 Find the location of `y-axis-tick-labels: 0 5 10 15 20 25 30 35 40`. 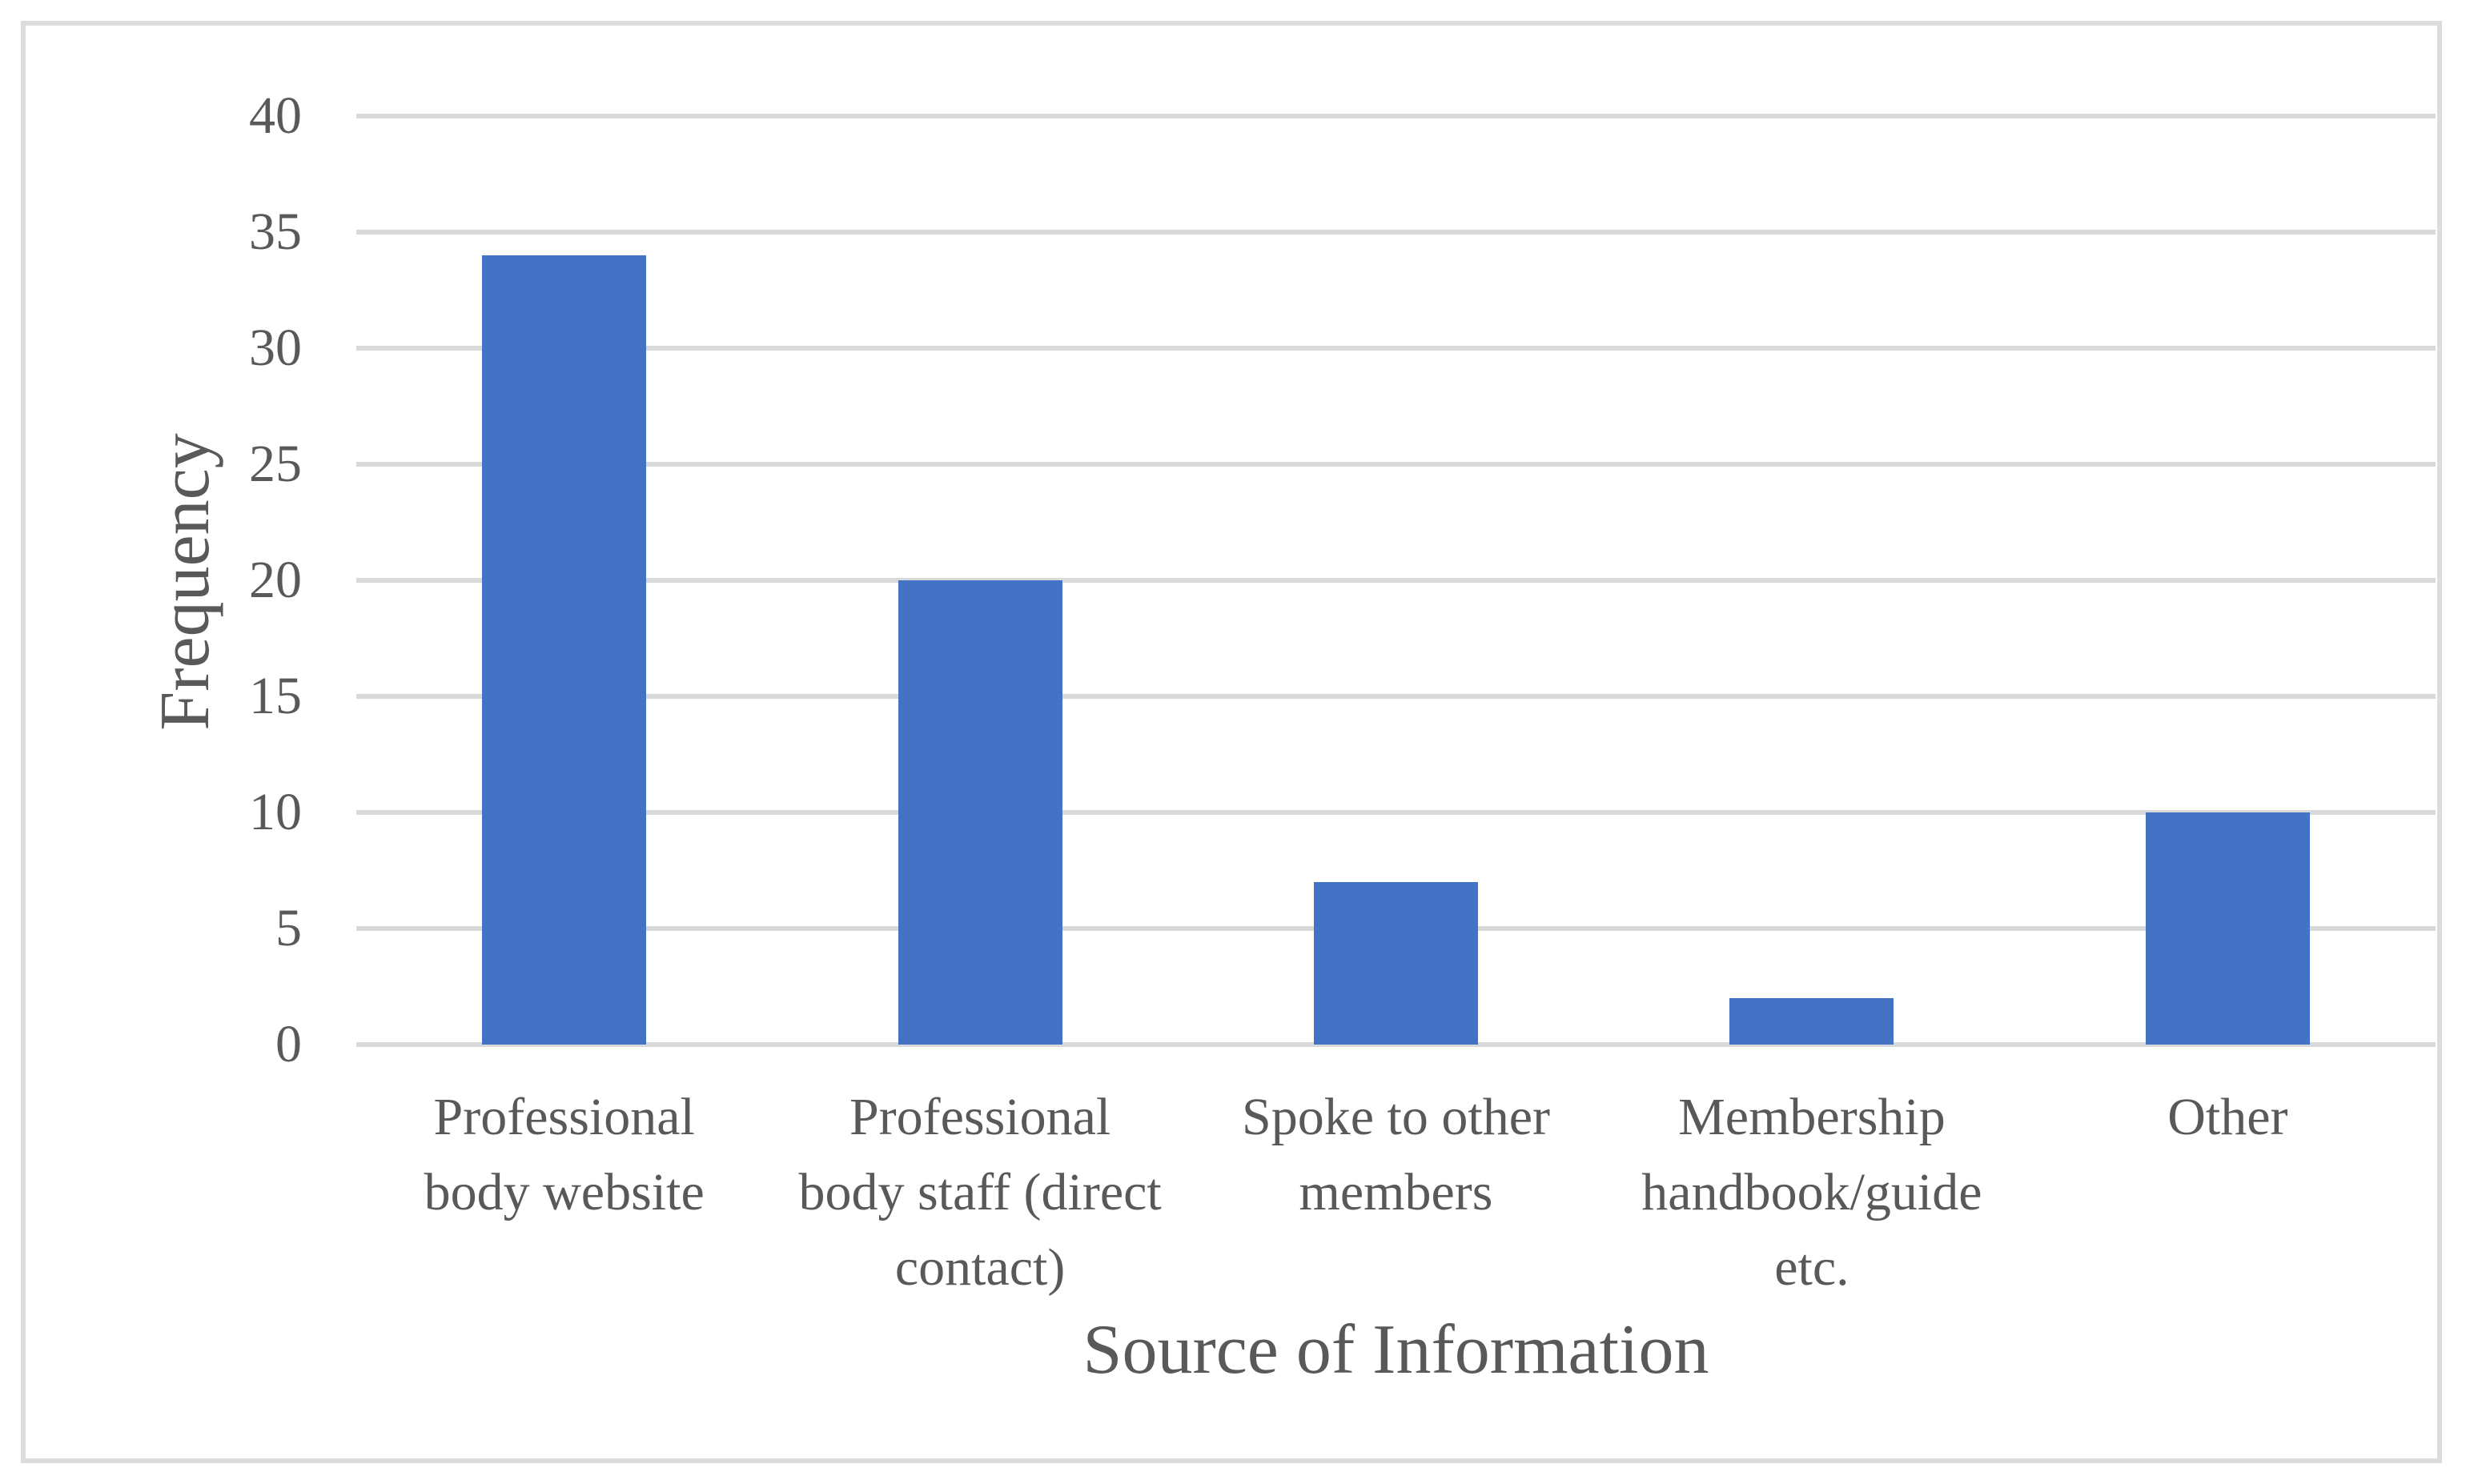

y-axis-tick-labels: 0 5 10 15 20 25 30 35 40 is located at coordinates (216, 579).